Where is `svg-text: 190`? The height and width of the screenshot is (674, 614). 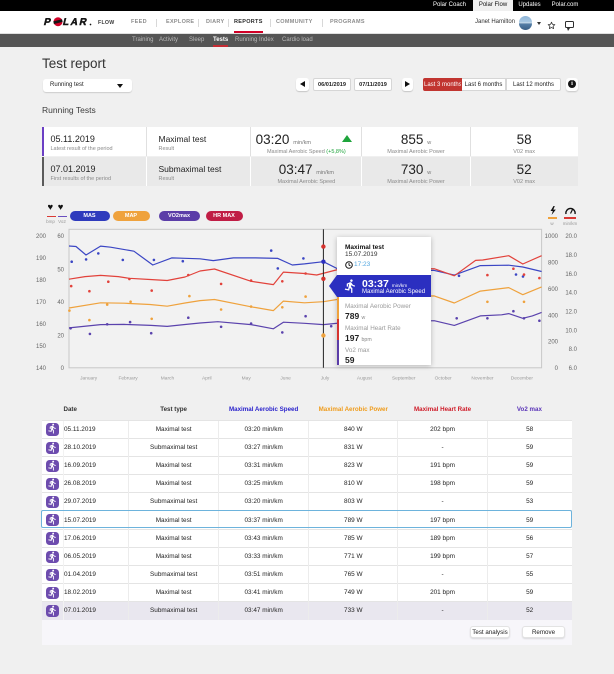
svg-text: 190 is located at coordinates (41, 259).